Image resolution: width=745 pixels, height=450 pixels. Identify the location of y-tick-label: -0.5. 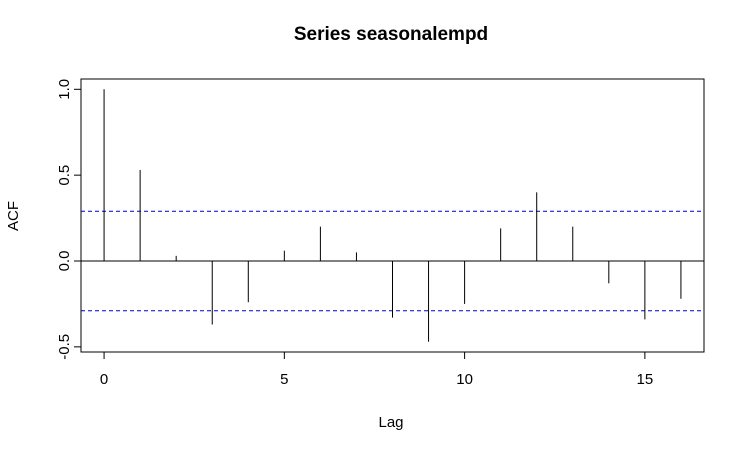
(64, 347).